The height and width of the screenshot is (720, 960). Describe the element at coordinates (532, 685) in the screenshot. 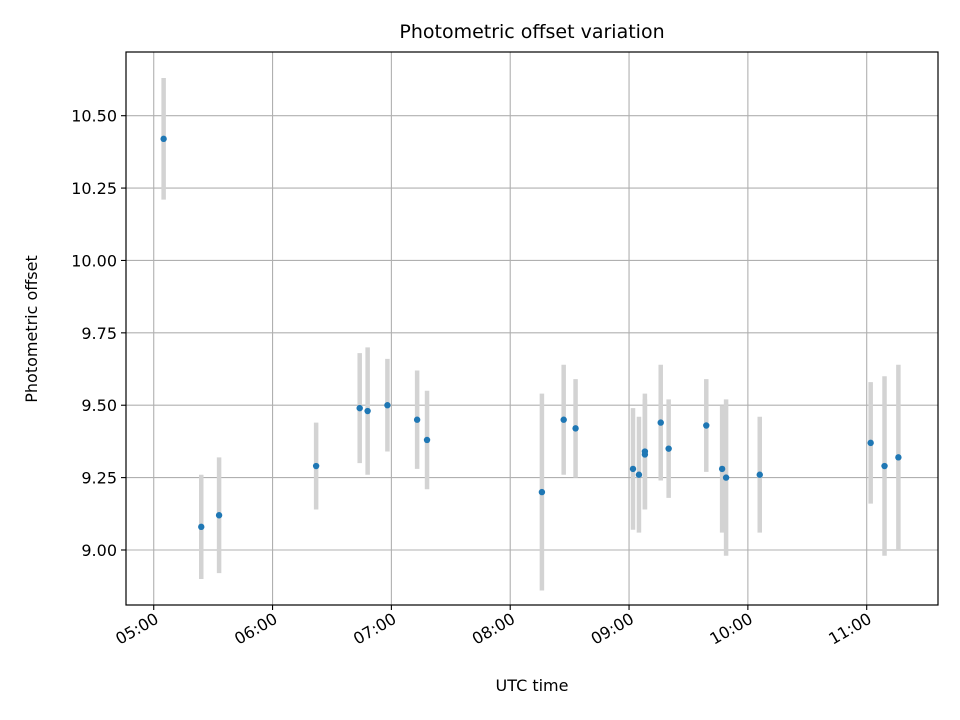

I see `x-axis-title: UTC time` at that location.